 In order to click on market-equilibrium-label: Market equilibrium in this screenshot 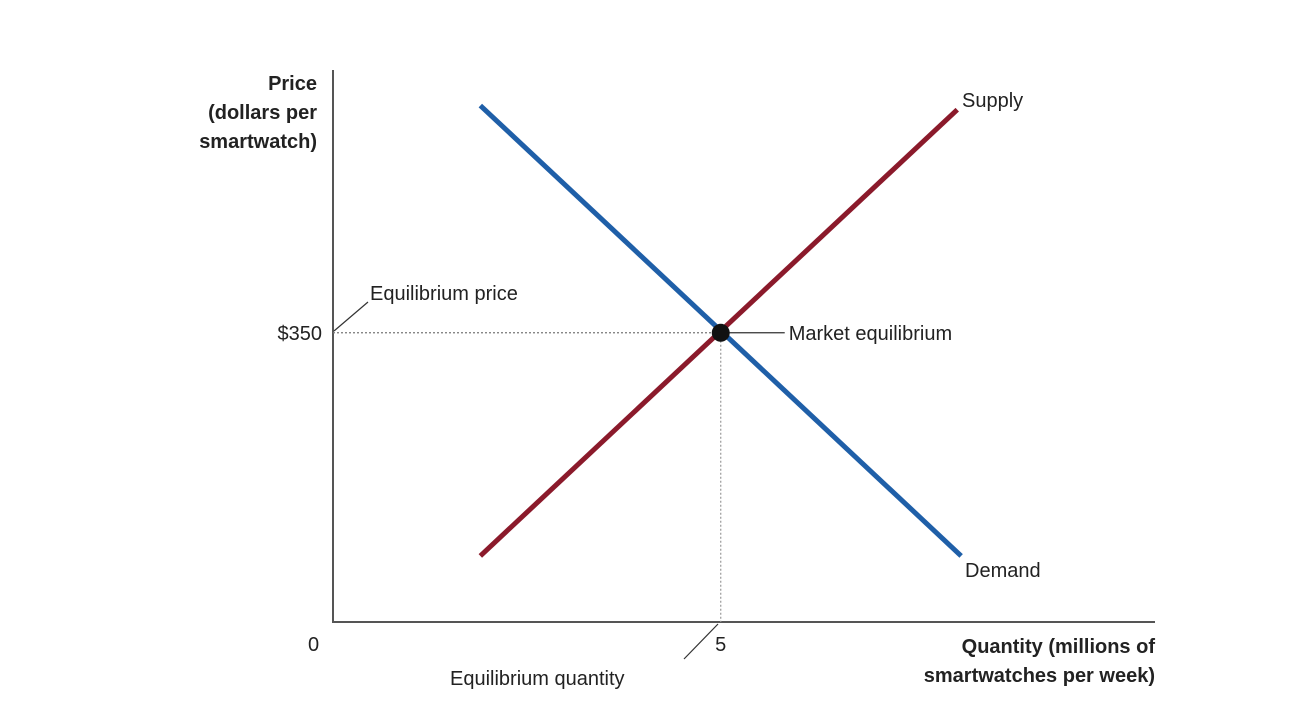, I will do `click(870, 334)`.